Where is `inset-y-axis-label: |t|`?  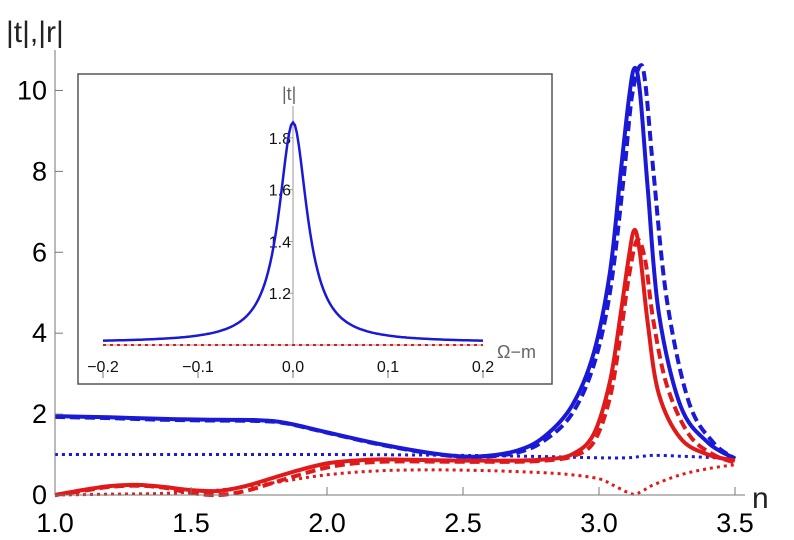
inset-y-axis-label: |t| is located at coordinates (289, 94).